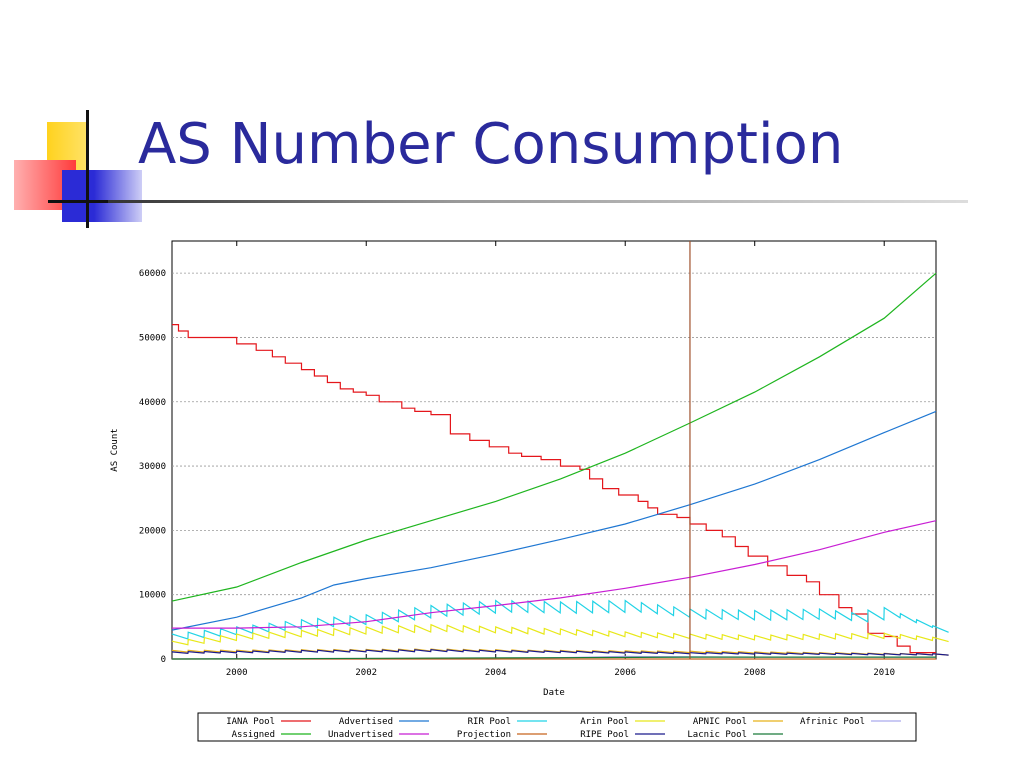  I want to click on legend-label: Advertised, so click(366, 722).